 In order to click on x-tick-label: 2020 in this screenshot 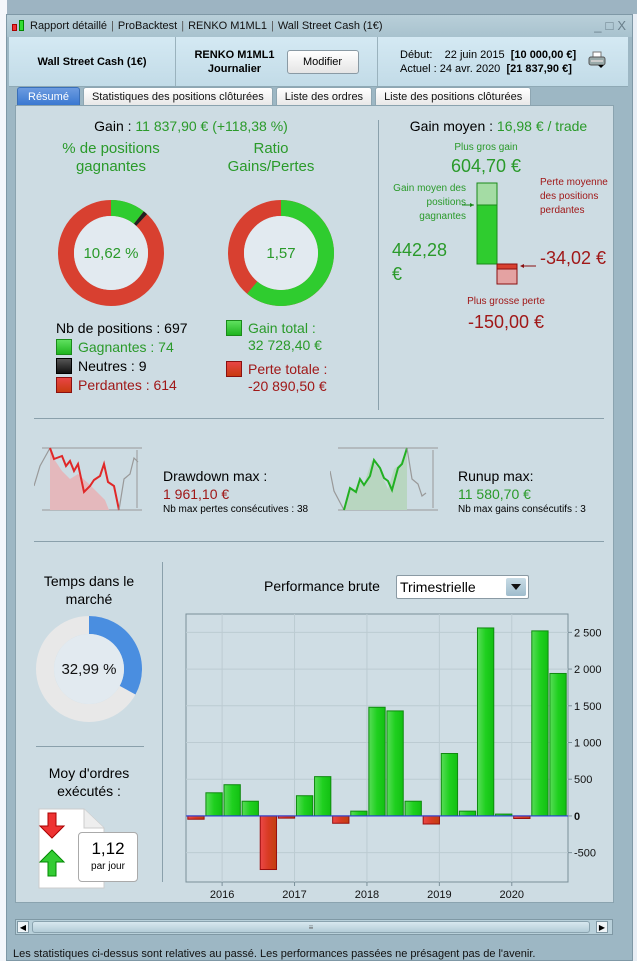, I will do `click(512, 895)`.